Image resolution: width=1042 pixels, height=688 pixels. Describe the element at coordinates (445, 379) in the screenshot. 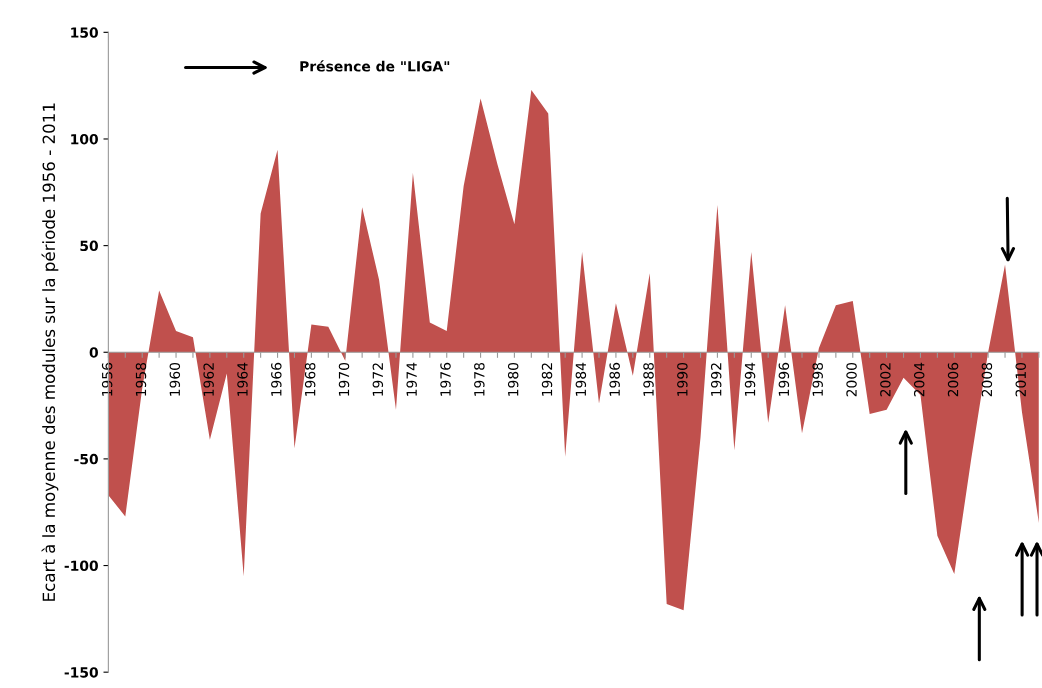

I see `x-tick-label: 1976` at that location.